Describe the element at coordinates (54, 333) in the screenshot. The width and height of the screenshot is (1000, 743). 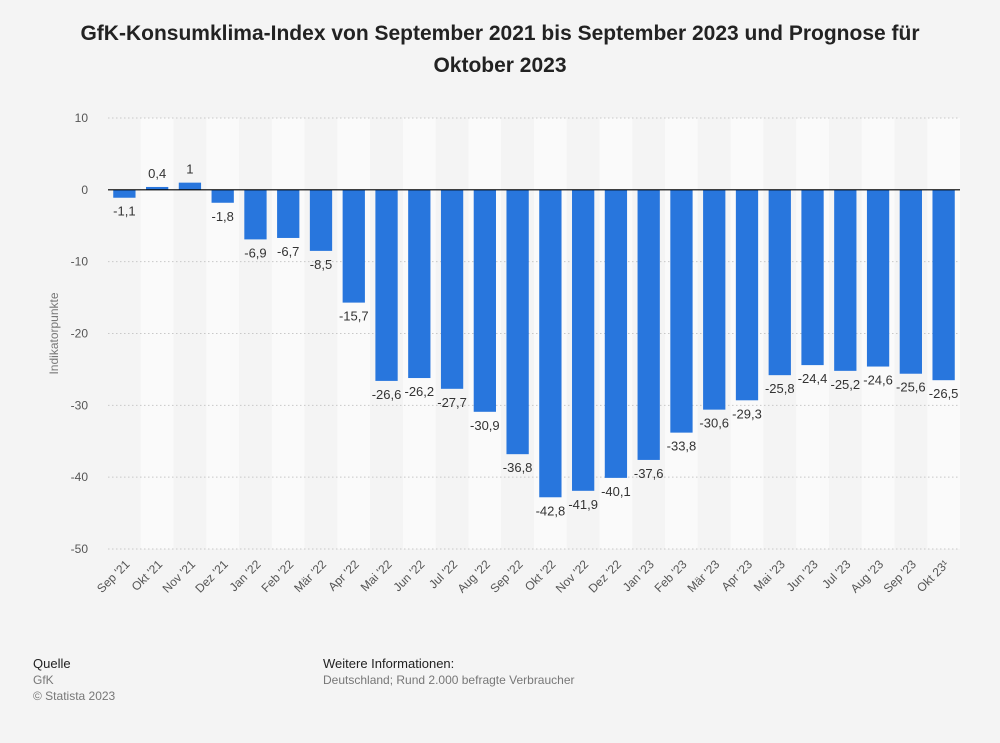
I see `y-axis-label: Indikatorpunkte` at that location.